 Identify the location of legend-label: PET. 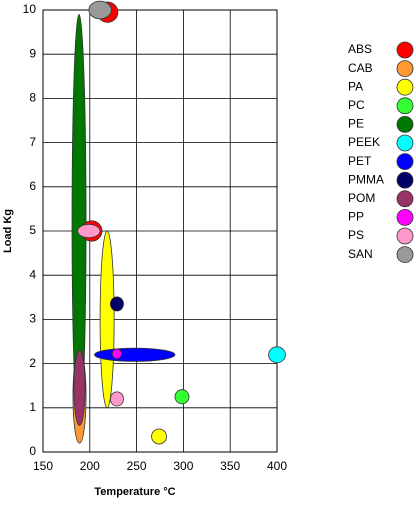
(360, 161).